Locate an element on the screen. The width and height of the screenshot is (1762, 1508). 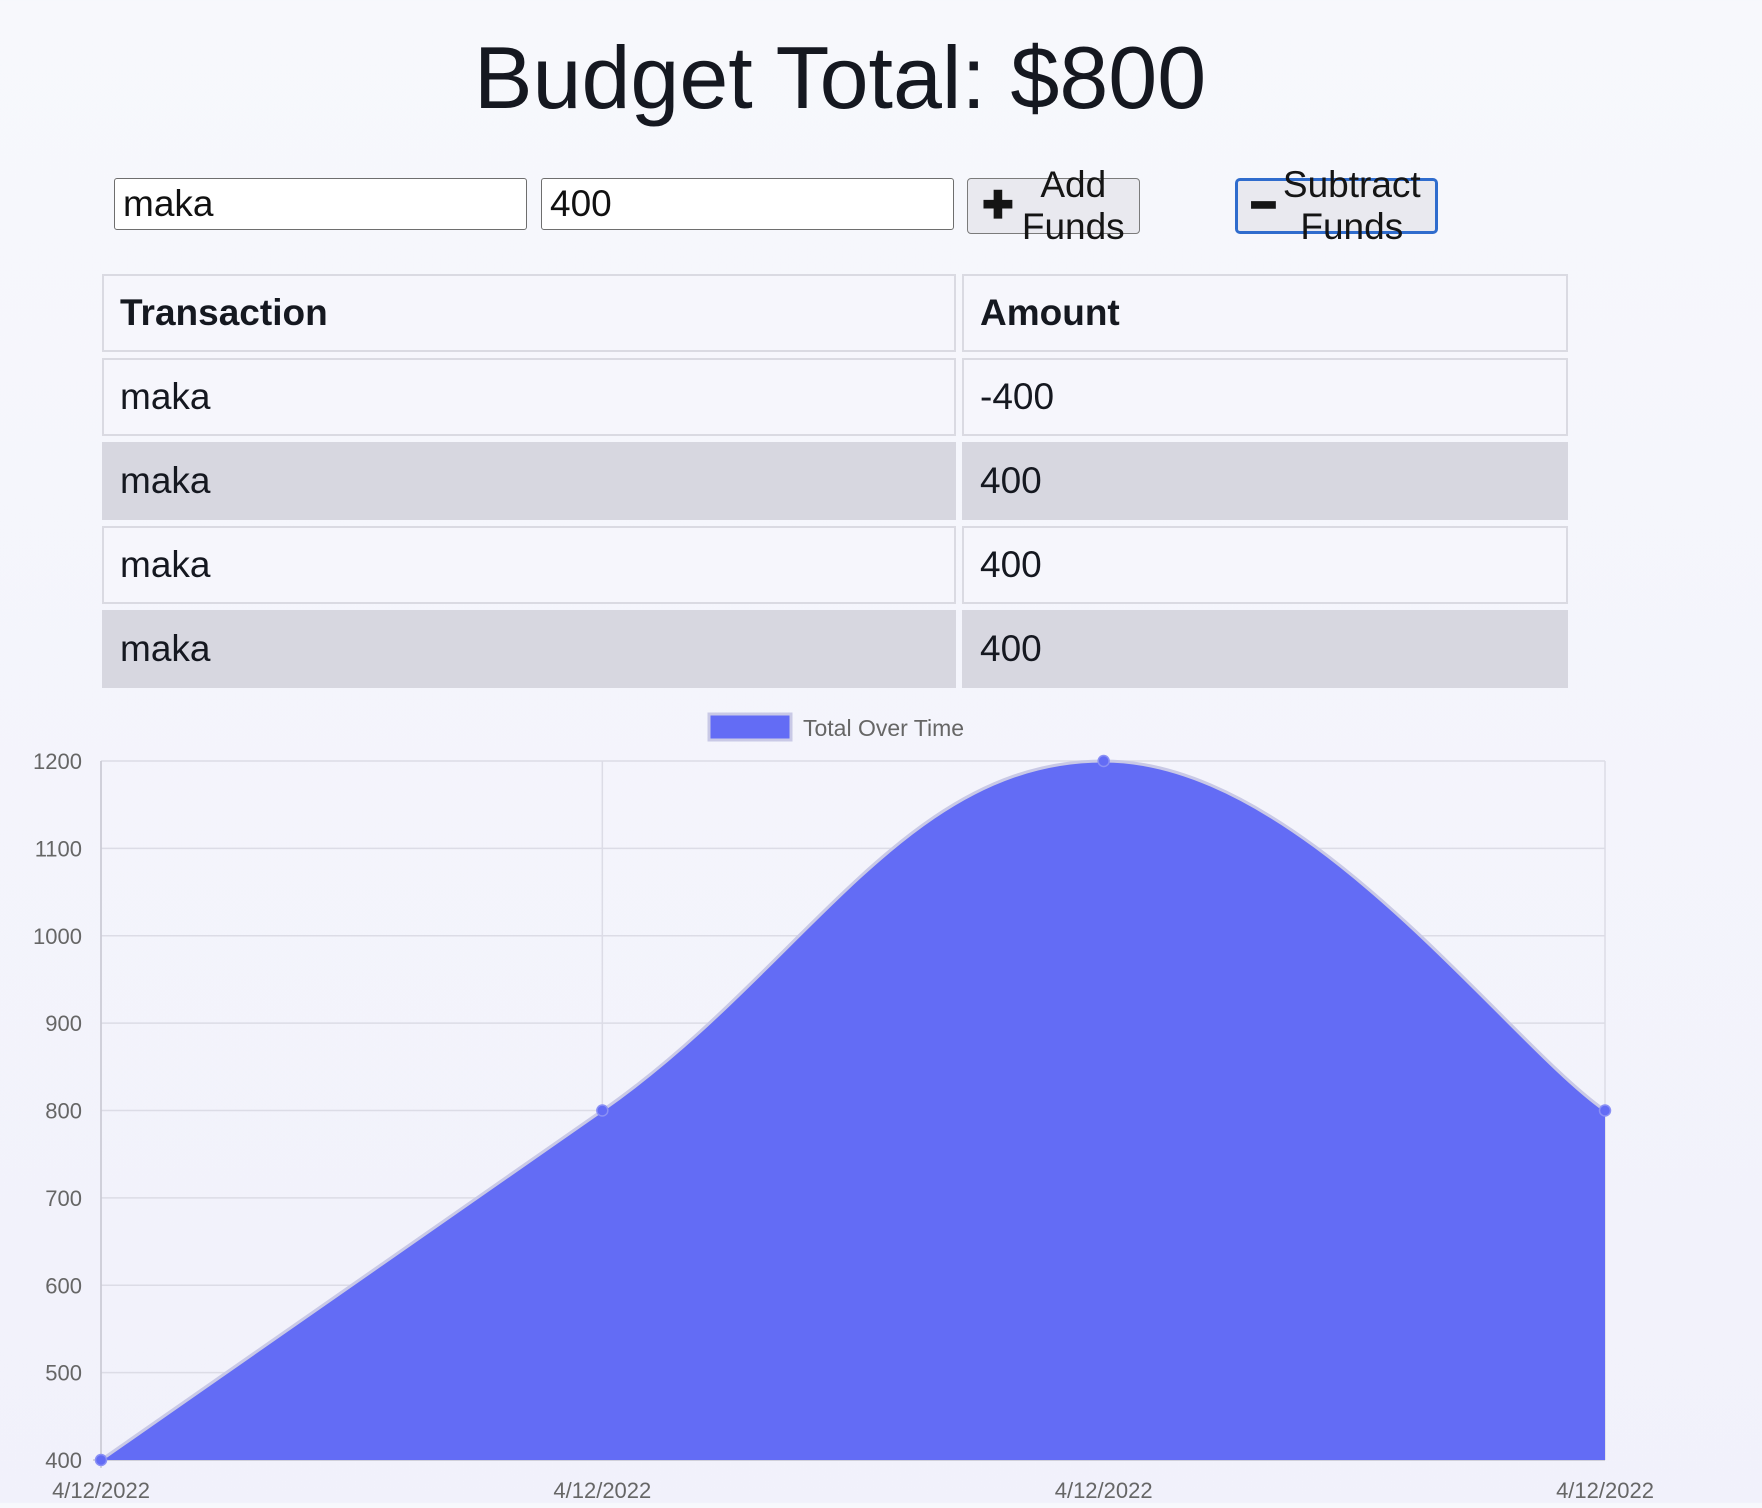
y-tick-label: 1000 is located at coordinates (57, 936).